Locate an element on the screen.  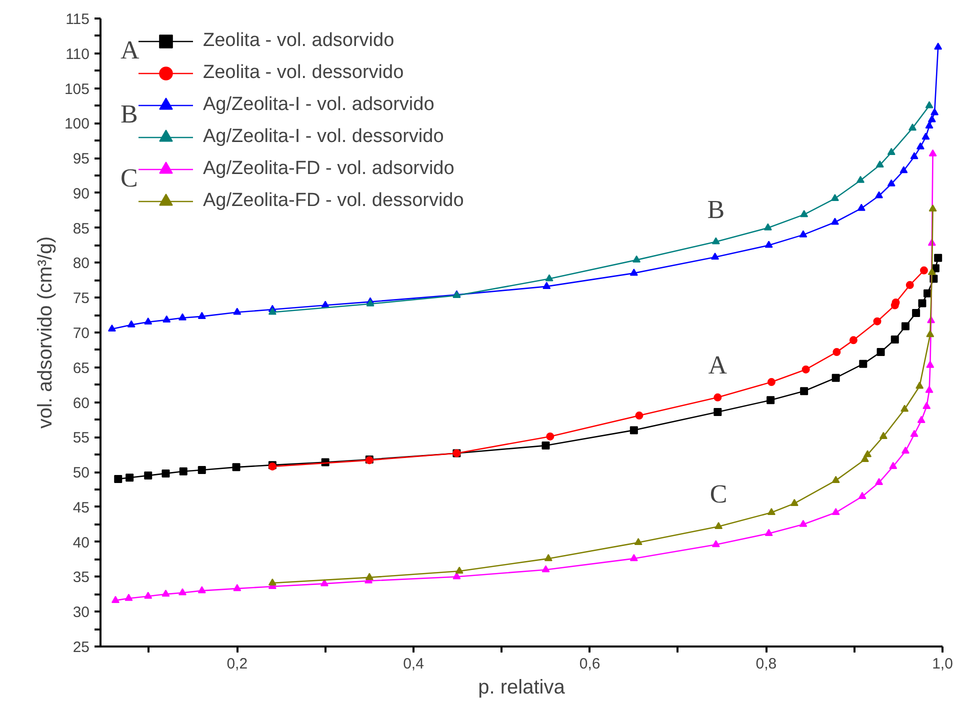
x-tick-label: 0,8 is located at coordinates (766, 664).